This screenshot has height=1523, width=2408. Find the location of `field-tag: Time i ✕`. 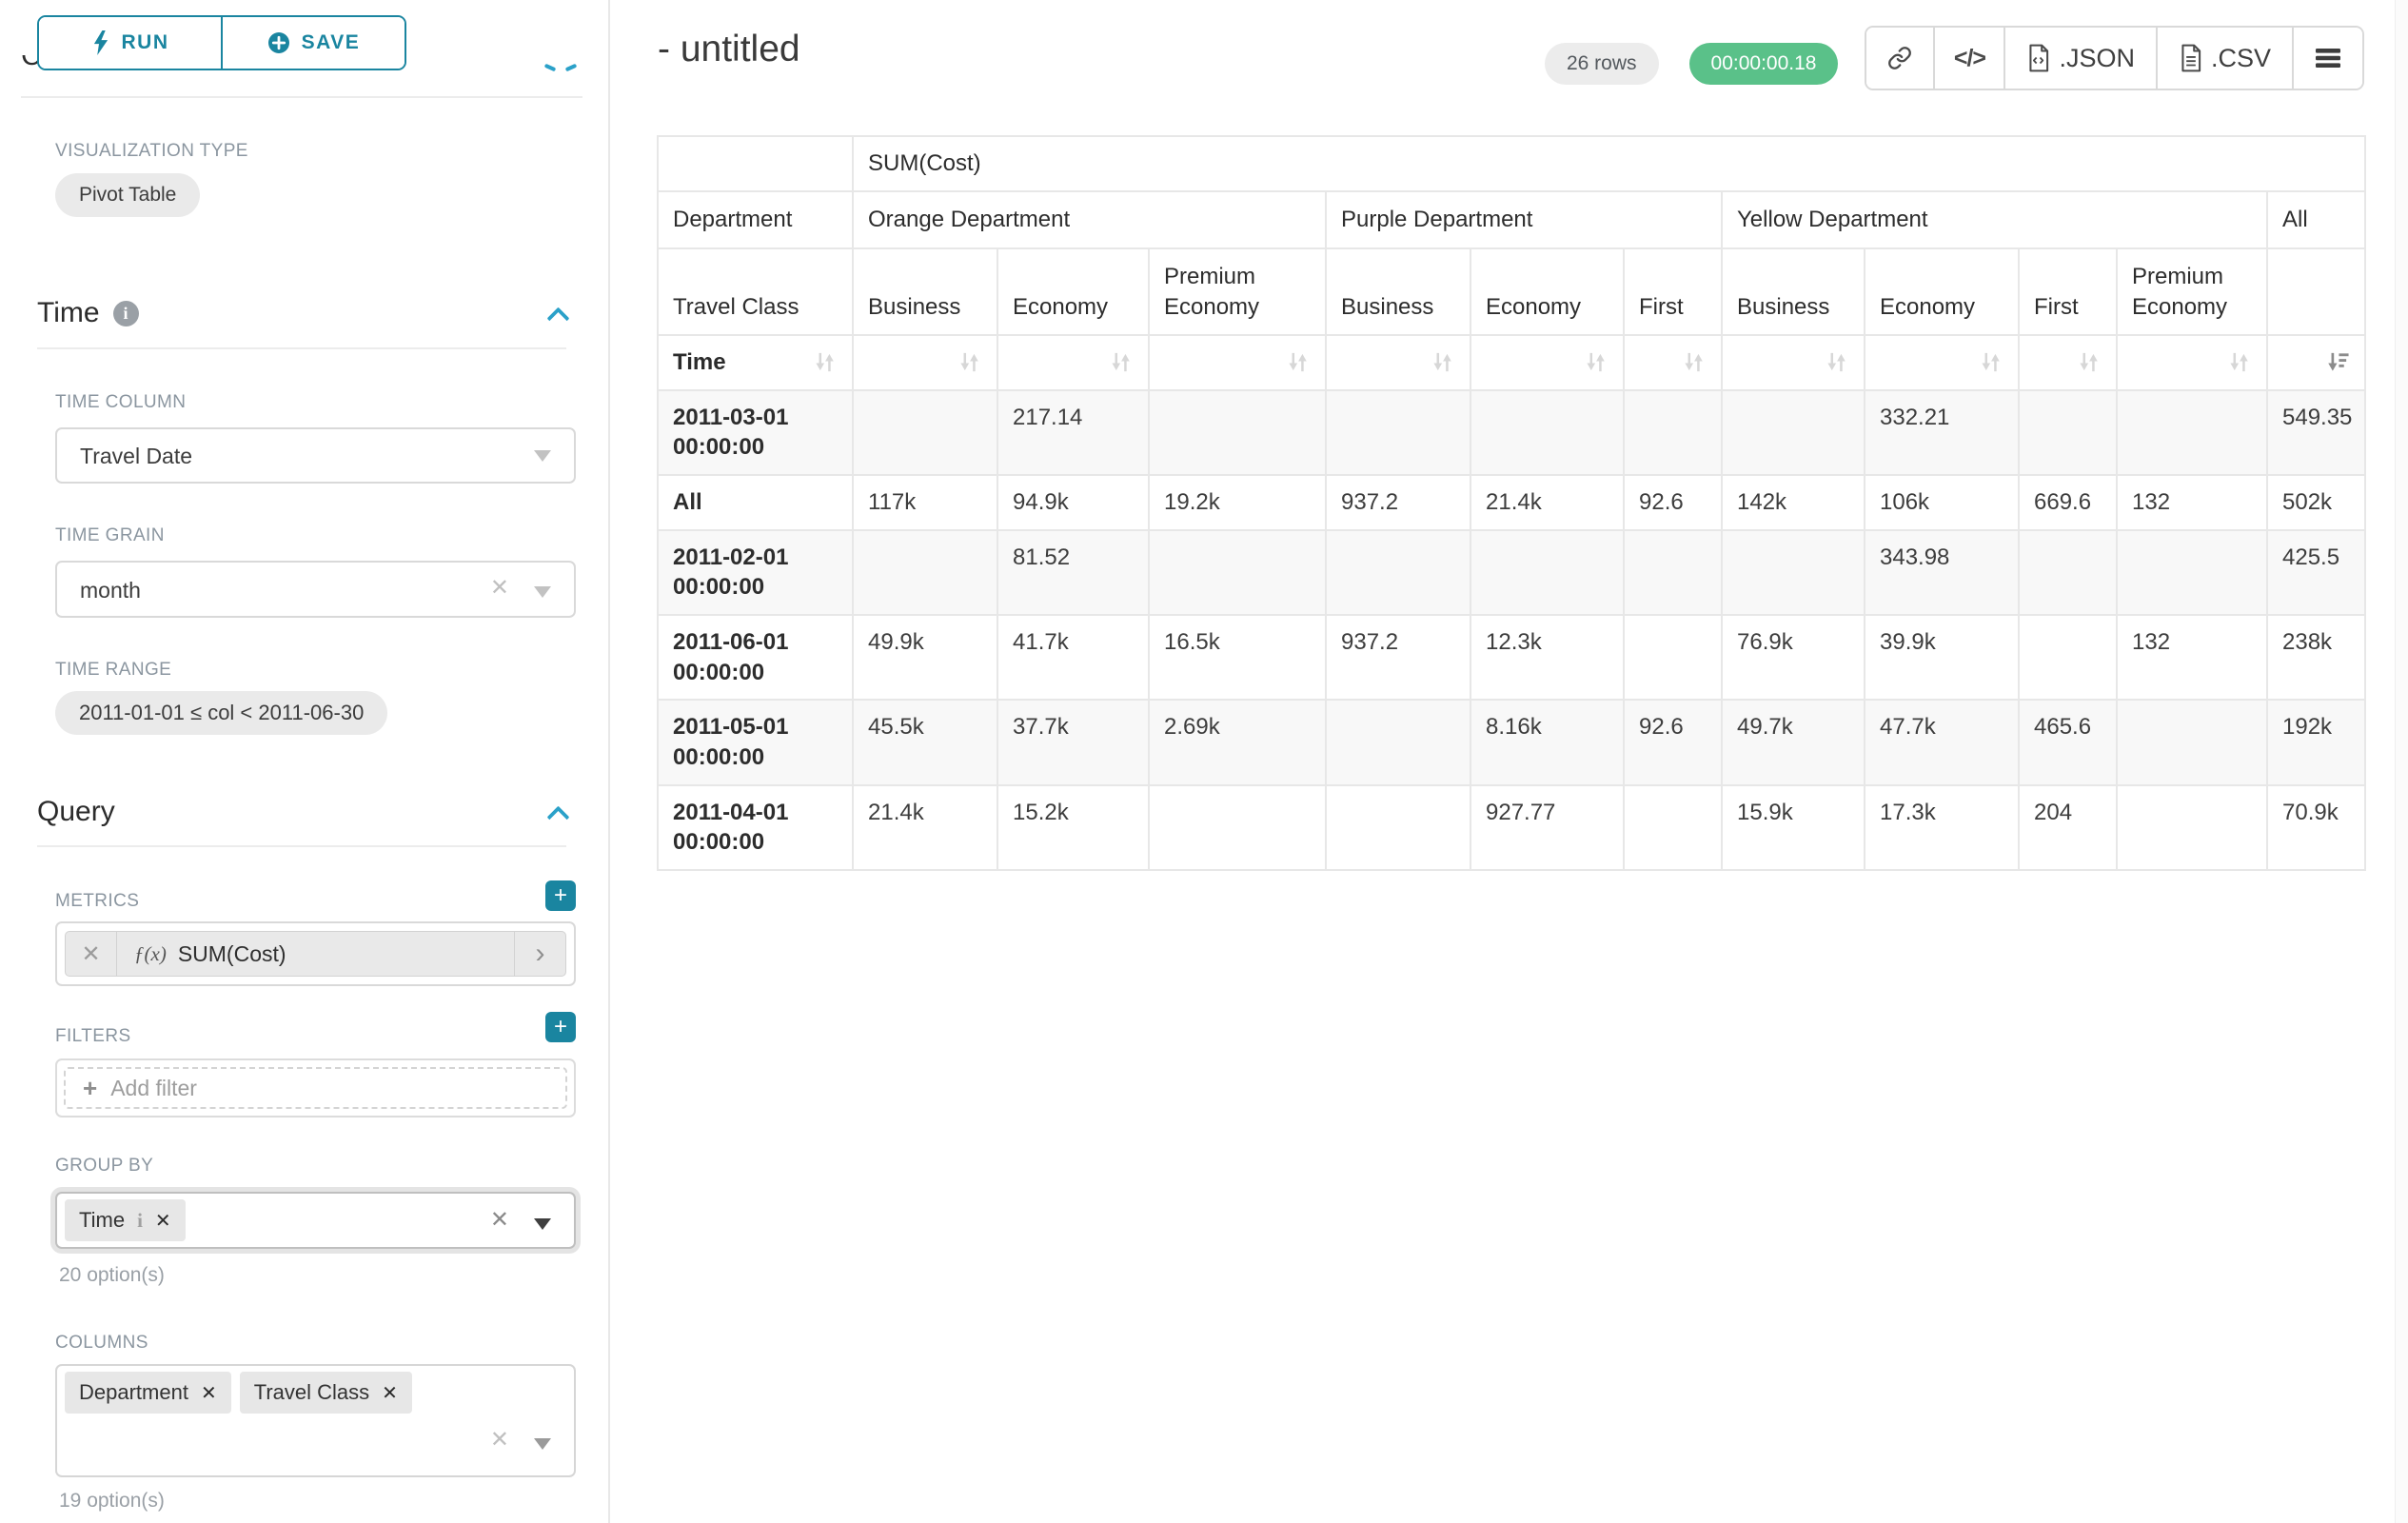

field-tag: Time i ✕ is located at coordinates (125, 1220).